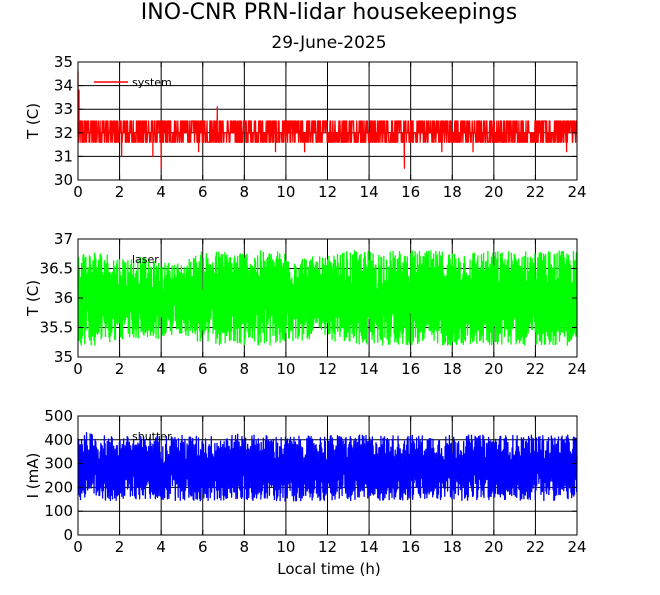 Image resolution: width=660 pixels, height=595 pixels. Describe the element at coordinates (63, 133) in the screenshot. I see `y-tick-label: 32` at that location.